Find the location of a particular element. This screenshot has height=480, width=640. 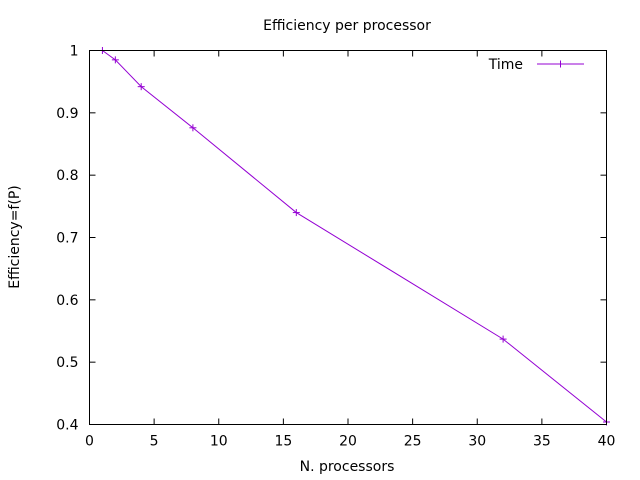

x-tick-label: 20 is located at coordinates (348, 442).